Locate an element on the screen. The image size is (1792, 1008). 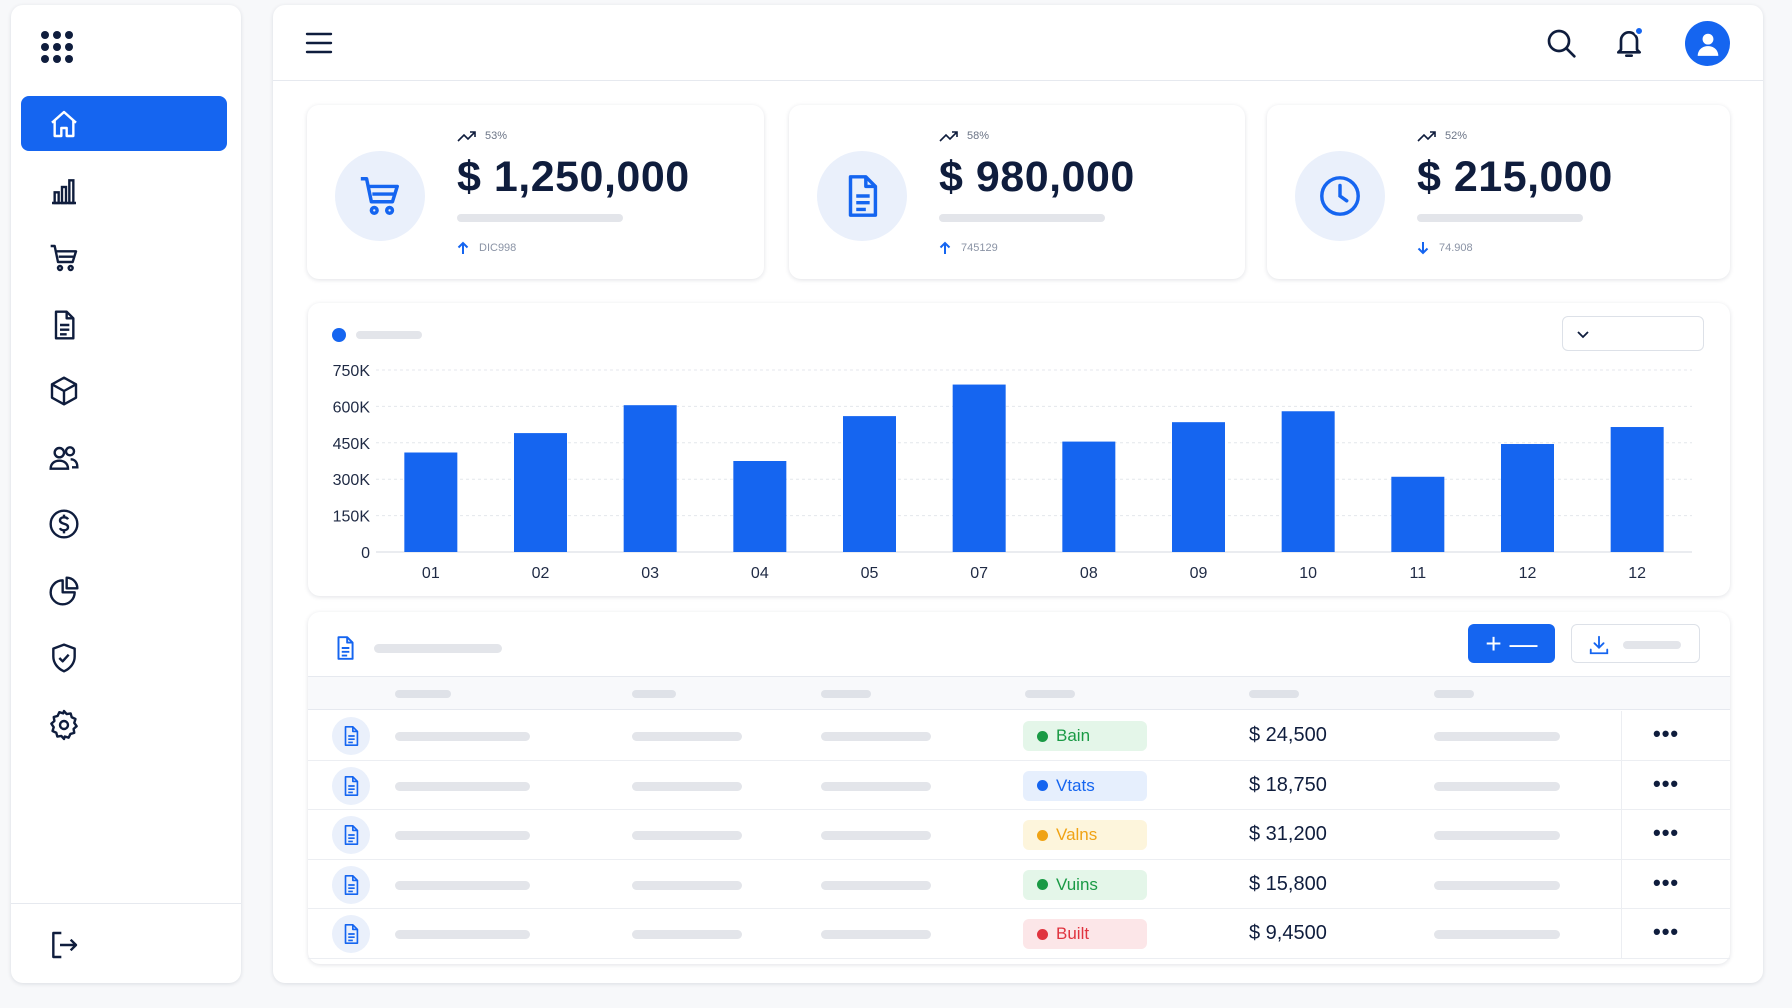
kpi-subtext: 74.908 is located at coordinates (1445, 248).